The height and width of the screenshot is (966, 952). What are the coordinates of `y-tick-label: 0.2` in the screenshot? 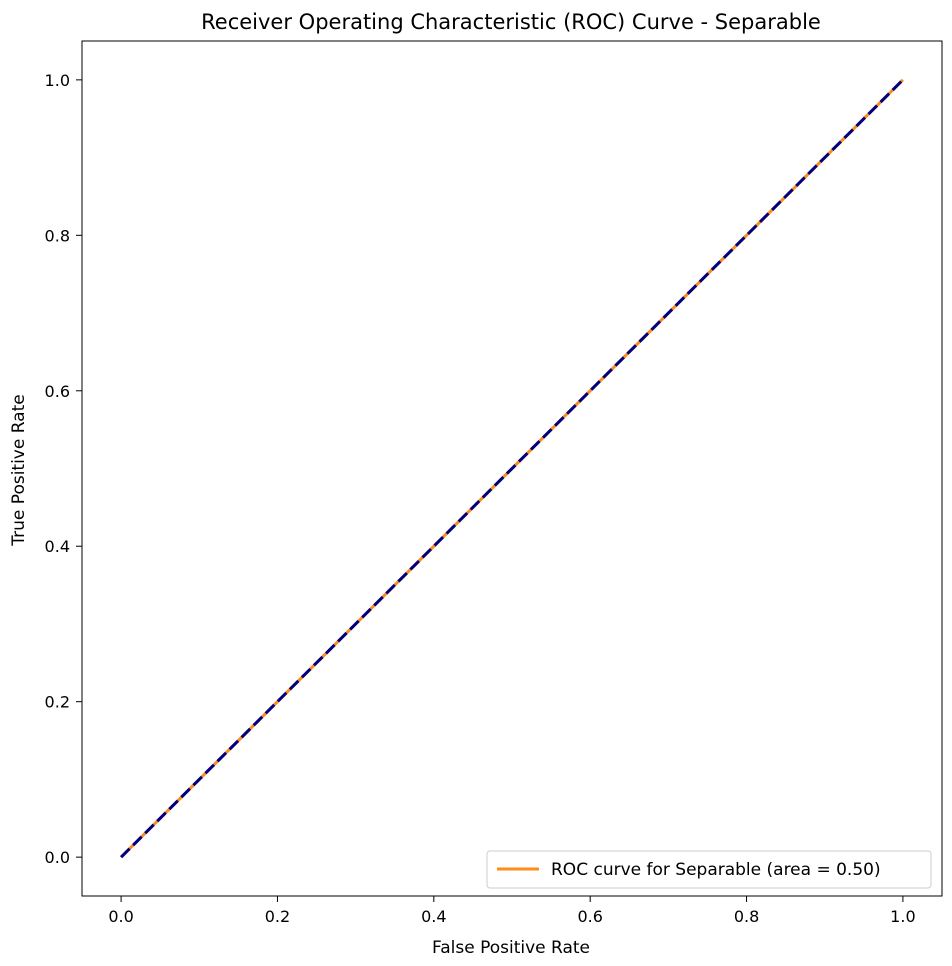 It's located at (57, 702).